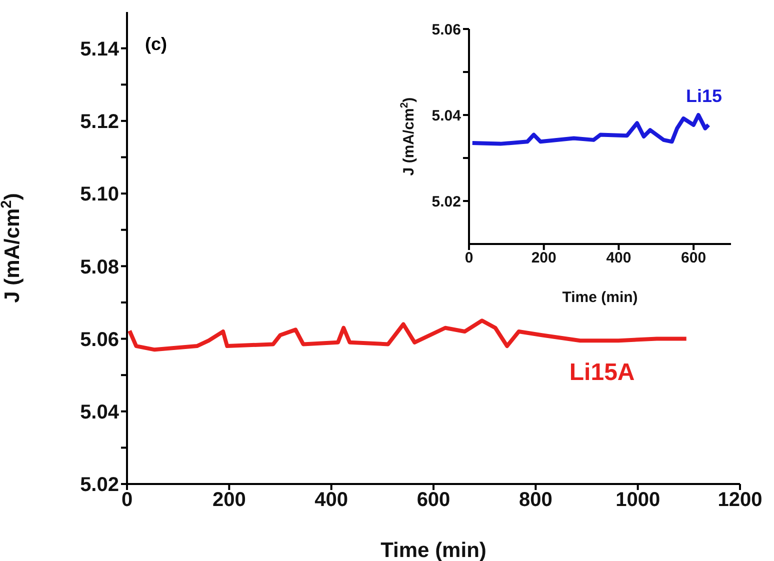 This screenshot has width=774, height=561. I want to click on y-tick-label: 5.08, so click(99, 267).